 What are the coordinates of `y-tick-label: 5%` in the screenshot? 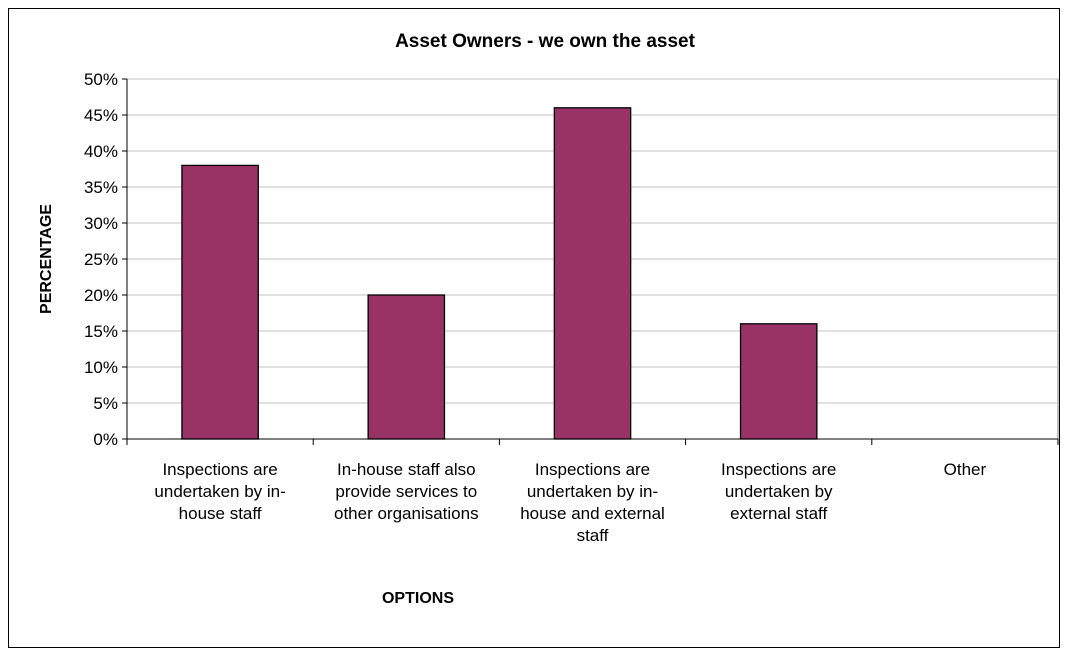 It's located at (105, 403).